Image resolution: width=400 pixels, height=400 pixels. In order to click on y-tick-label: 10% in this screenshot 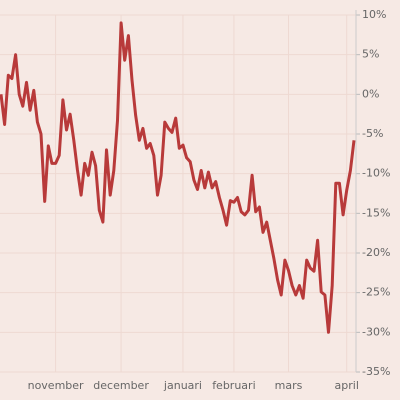, I will do `click(374, 14)`.